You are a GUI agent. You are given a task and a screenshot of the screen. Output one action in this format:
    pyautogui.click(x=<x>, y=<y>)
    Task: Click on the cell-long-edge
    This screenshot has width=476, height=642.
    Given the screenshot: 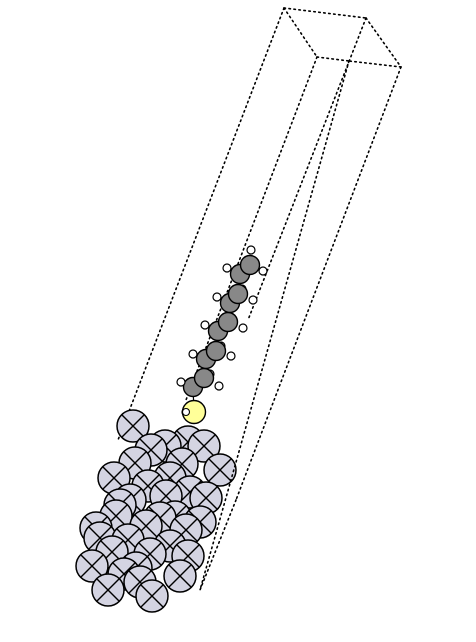 What is the action you would take?
    pyautogui.click(x=307, y=169)
    